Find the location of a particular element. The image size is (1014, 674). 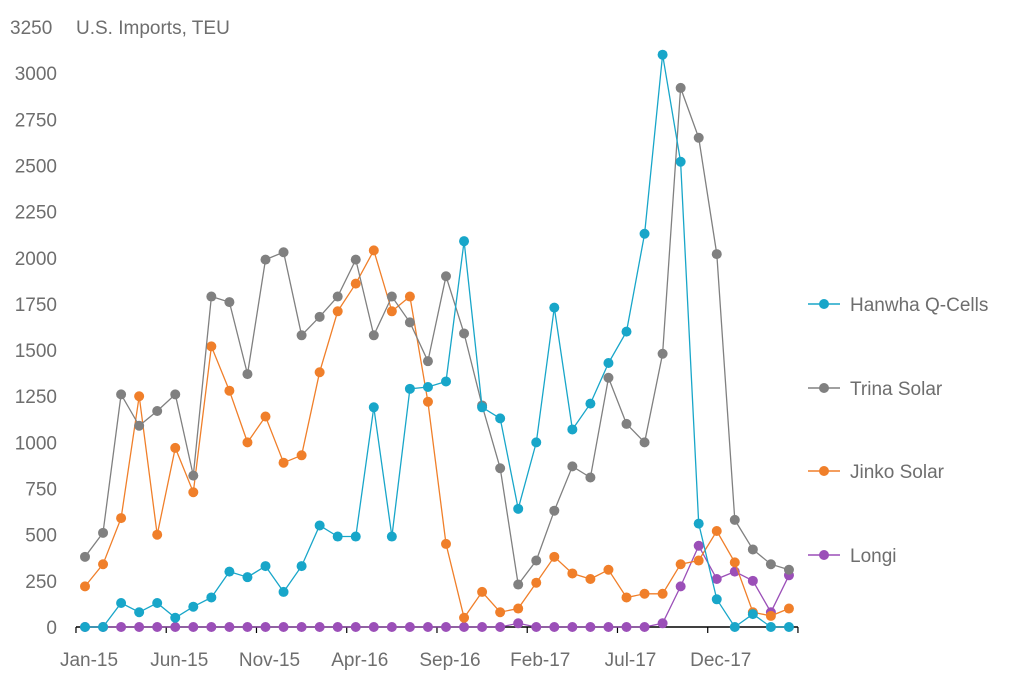

legend-label: Jinko Solar is located at coordinates (897, 472).